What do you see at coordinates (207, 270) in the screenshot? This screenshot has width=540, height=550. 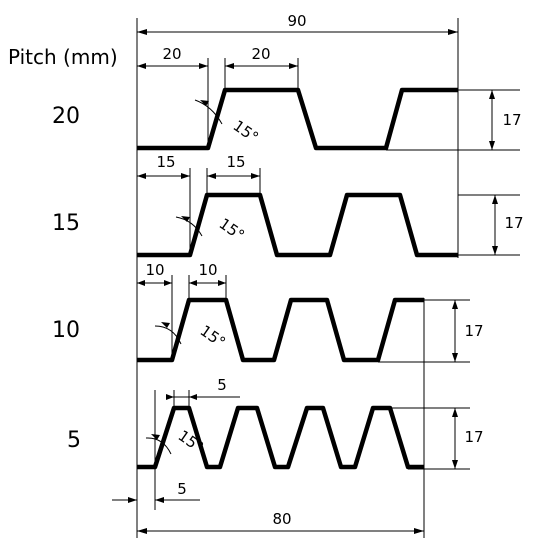 I see `dim-right: 10` at bounding box center [207, 270].